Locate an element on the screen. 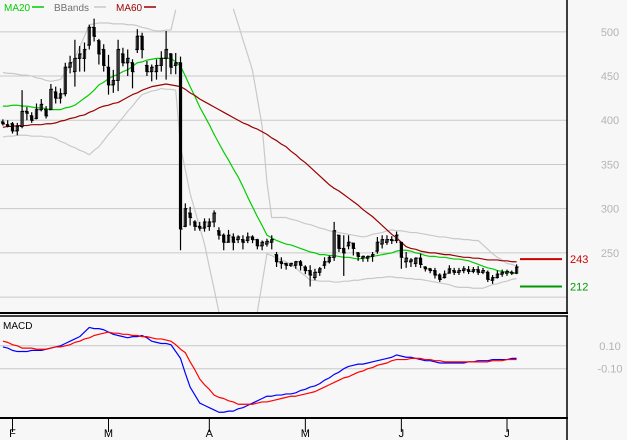 This screenshot has width=627, height=440. x-tick-label: A is located at coordinates (210, 434).